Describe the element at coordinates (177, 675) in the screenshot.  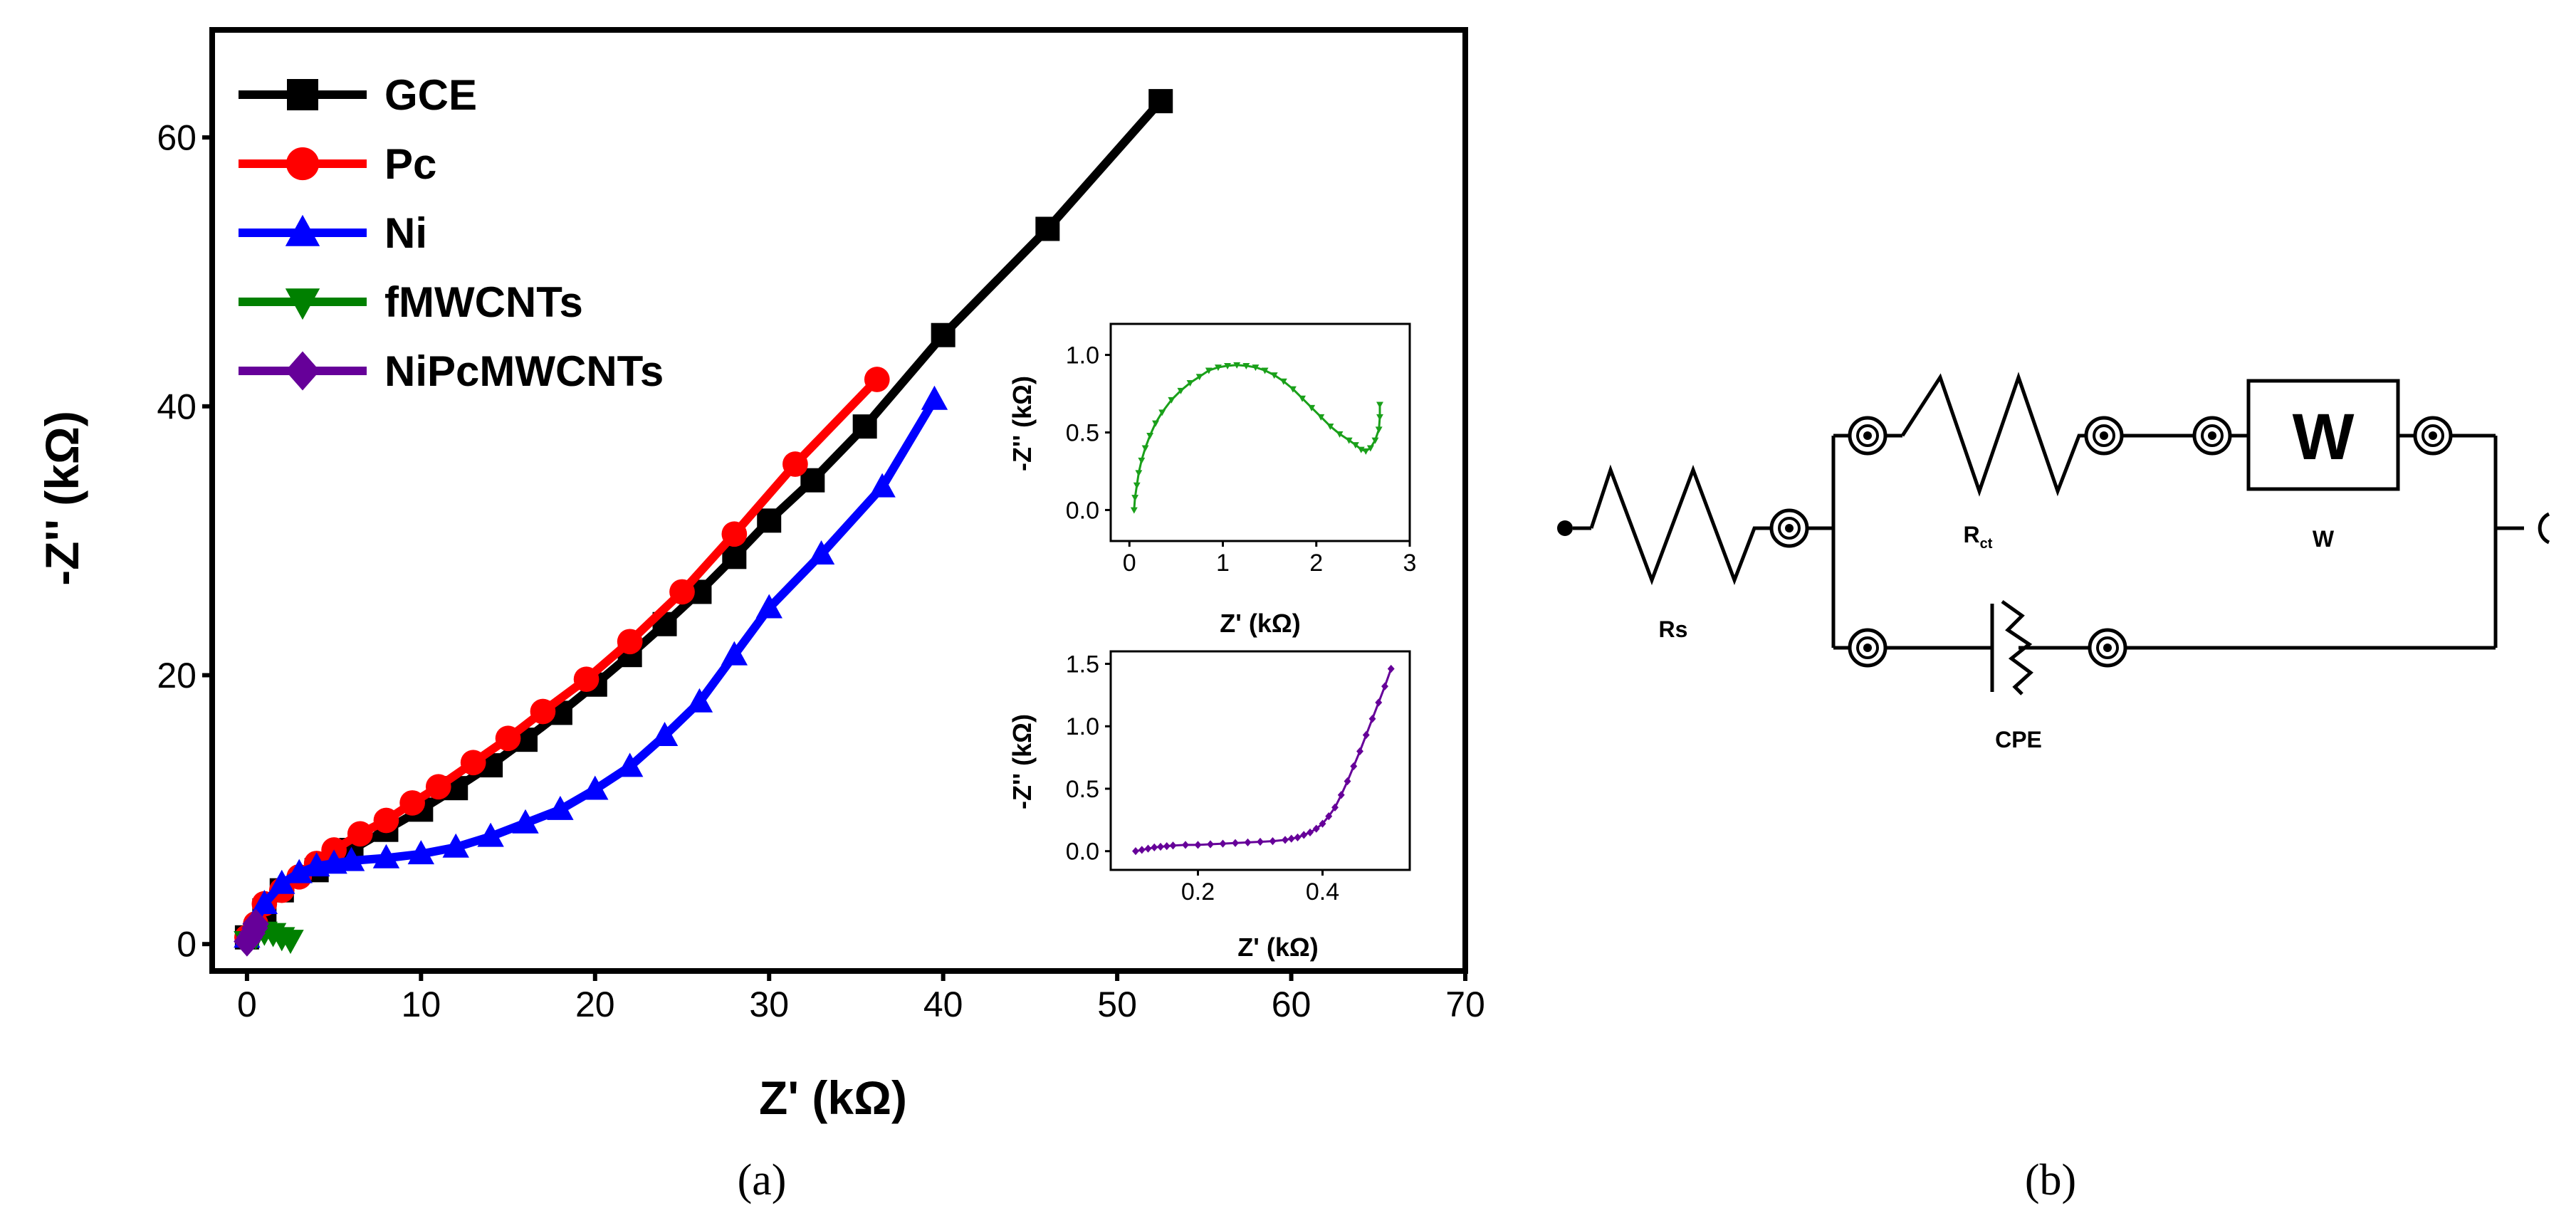
I see `main-y-tick-label: 20` at that location.